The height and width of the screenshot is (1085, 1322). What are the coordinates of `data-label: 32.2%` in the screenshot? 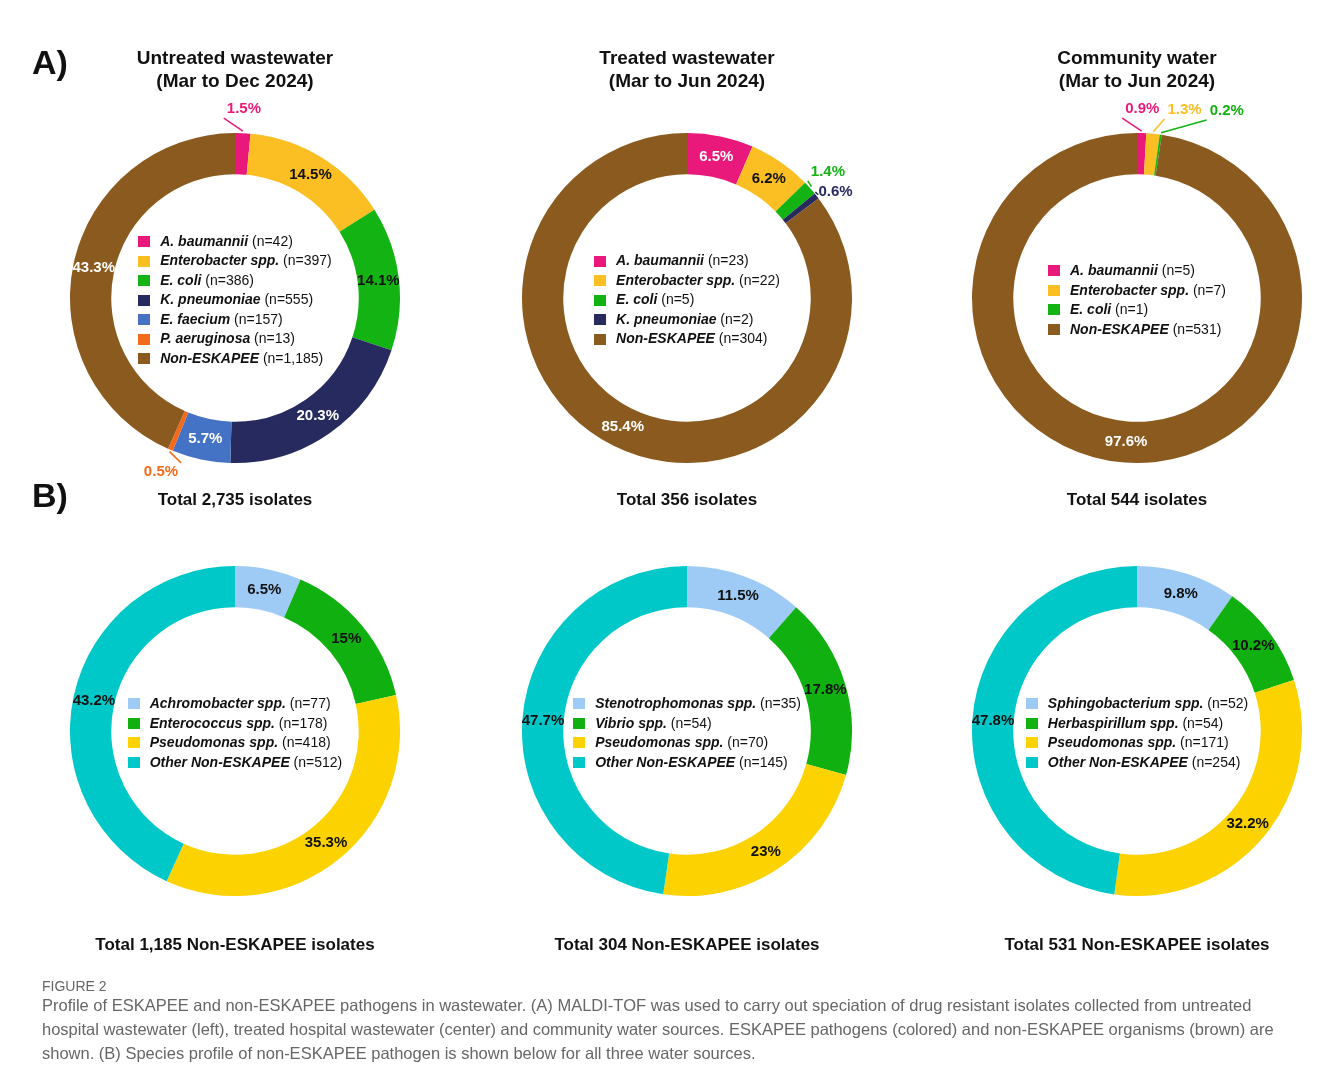 It's located at (1247, 822).